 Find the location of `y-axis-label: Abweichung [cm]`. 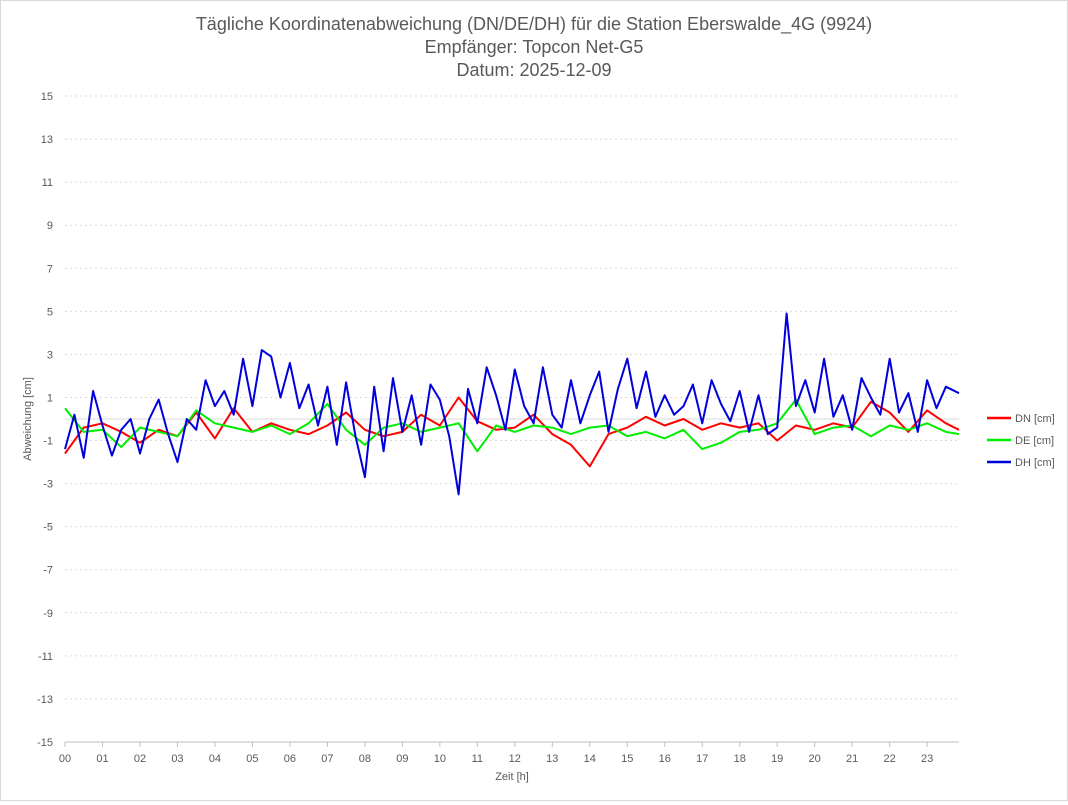

y-axis-label: Abweichung [cm] is located at coordinates (28, 419).